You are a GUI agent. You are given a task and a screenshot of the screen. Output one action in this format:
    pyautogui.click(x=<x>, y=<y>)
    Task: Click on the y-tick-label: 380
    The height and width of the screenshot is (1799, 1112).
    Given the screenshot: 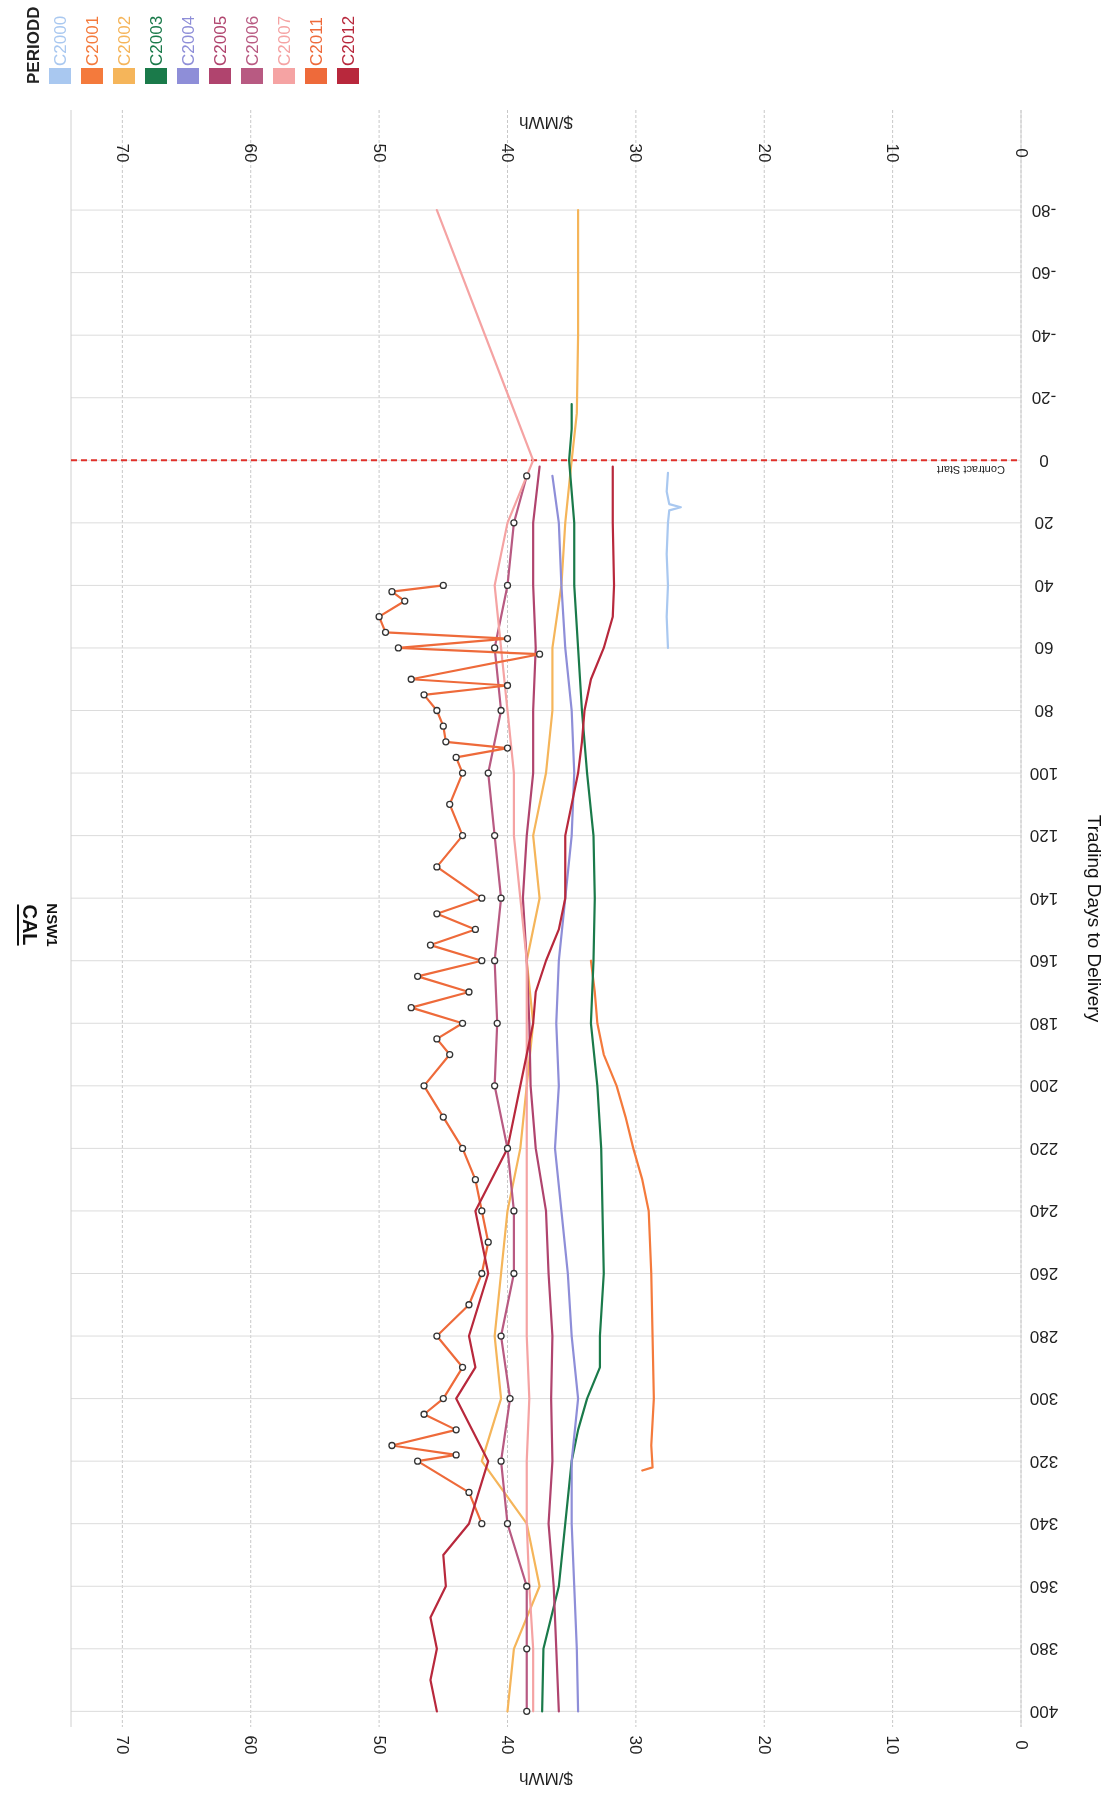 What is the action you would take?
    pyautogui.click(x=1044, y=1649)
    